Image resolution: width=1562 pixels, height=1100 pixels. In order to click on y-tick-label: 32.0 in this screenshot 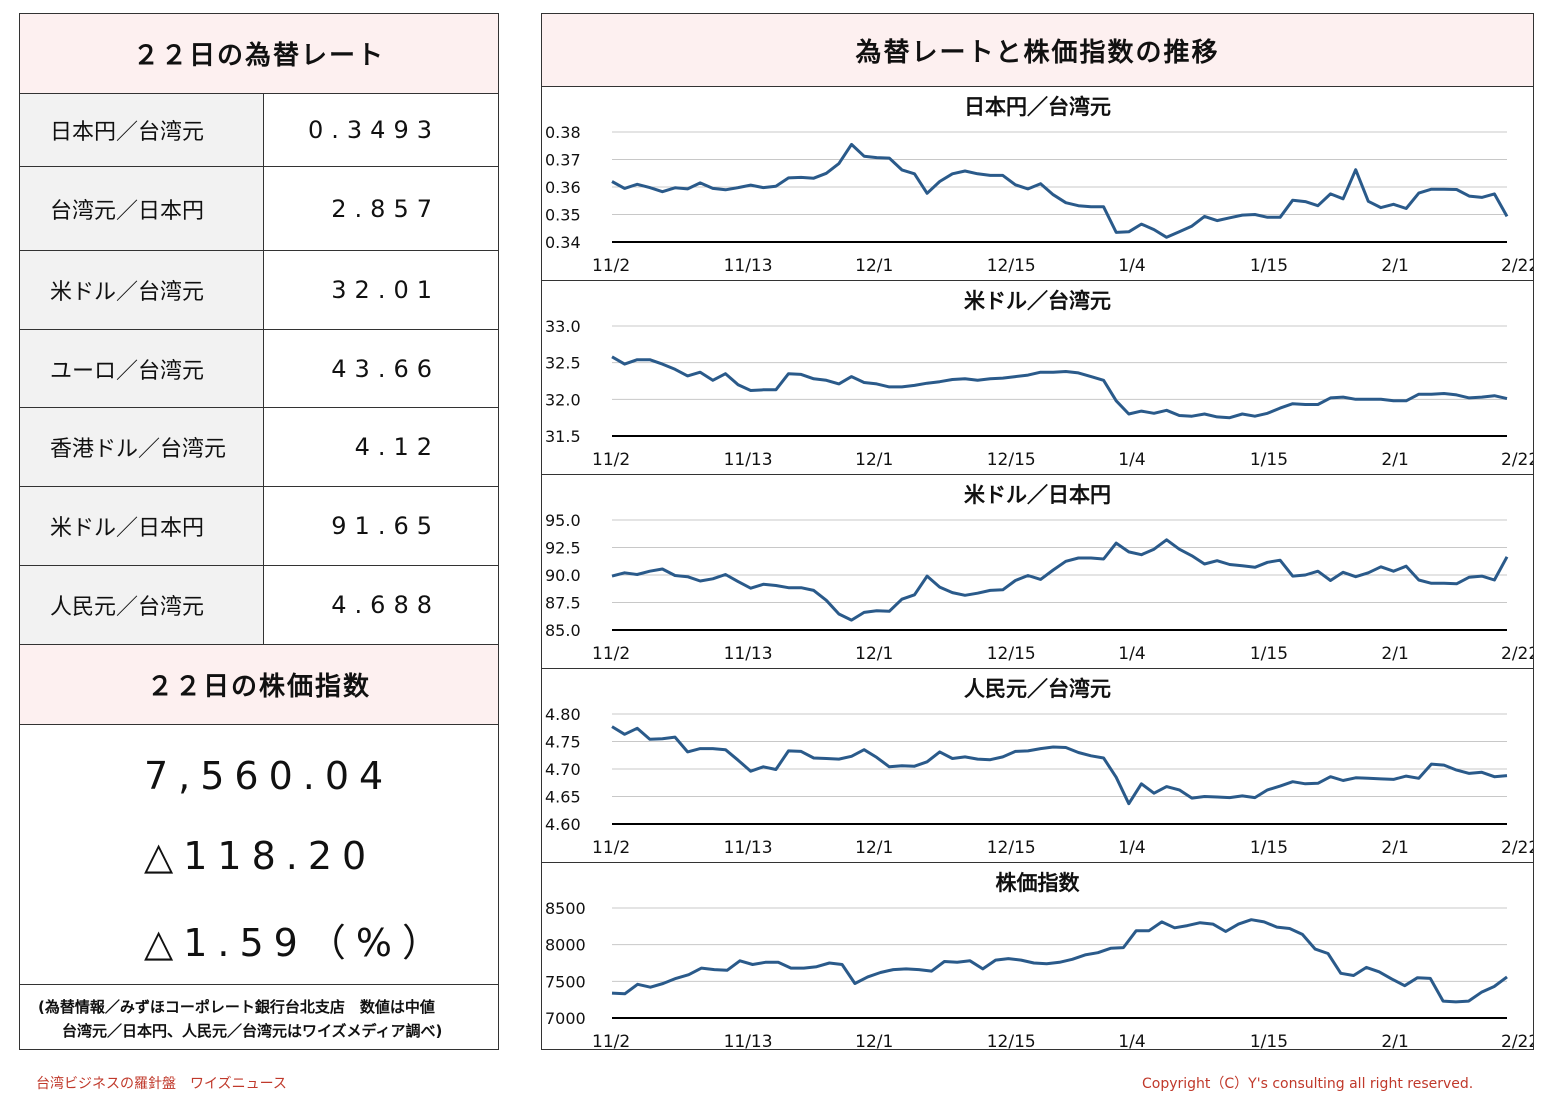, I will do `click(563, 399)`.